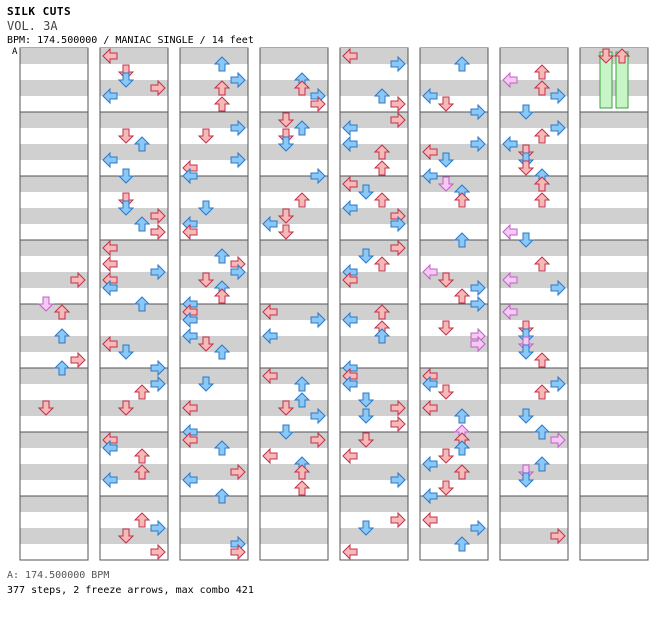  Describe the element at coordinates (39, 11) in the screenshot. I see `song-title: SILK CUTS` at that location.